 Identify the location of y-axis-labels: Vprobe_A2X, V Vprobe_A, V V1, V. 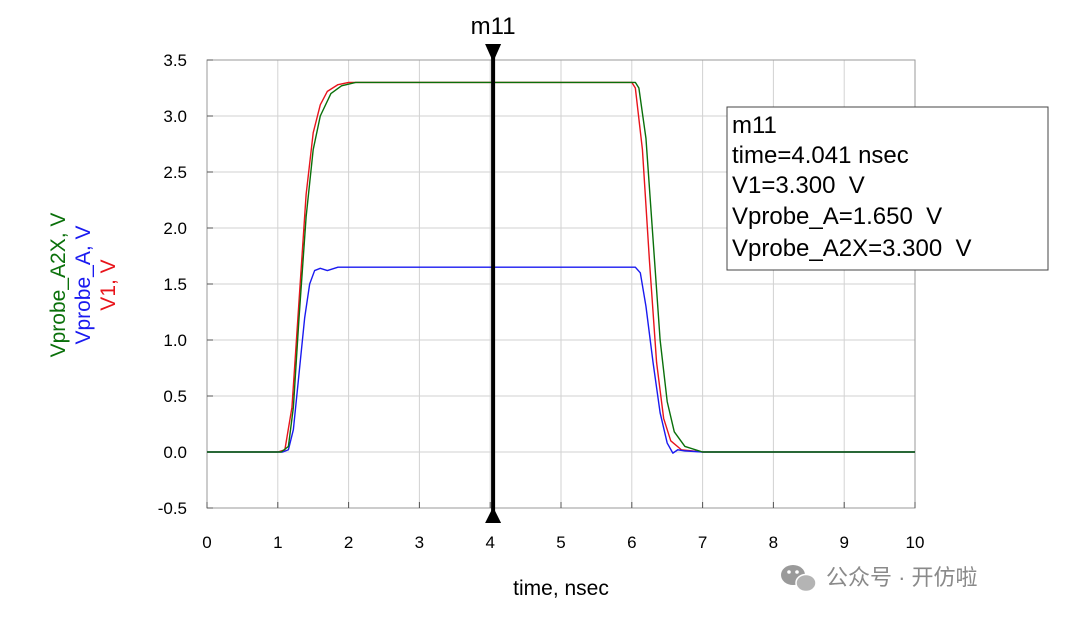
(83, 285).